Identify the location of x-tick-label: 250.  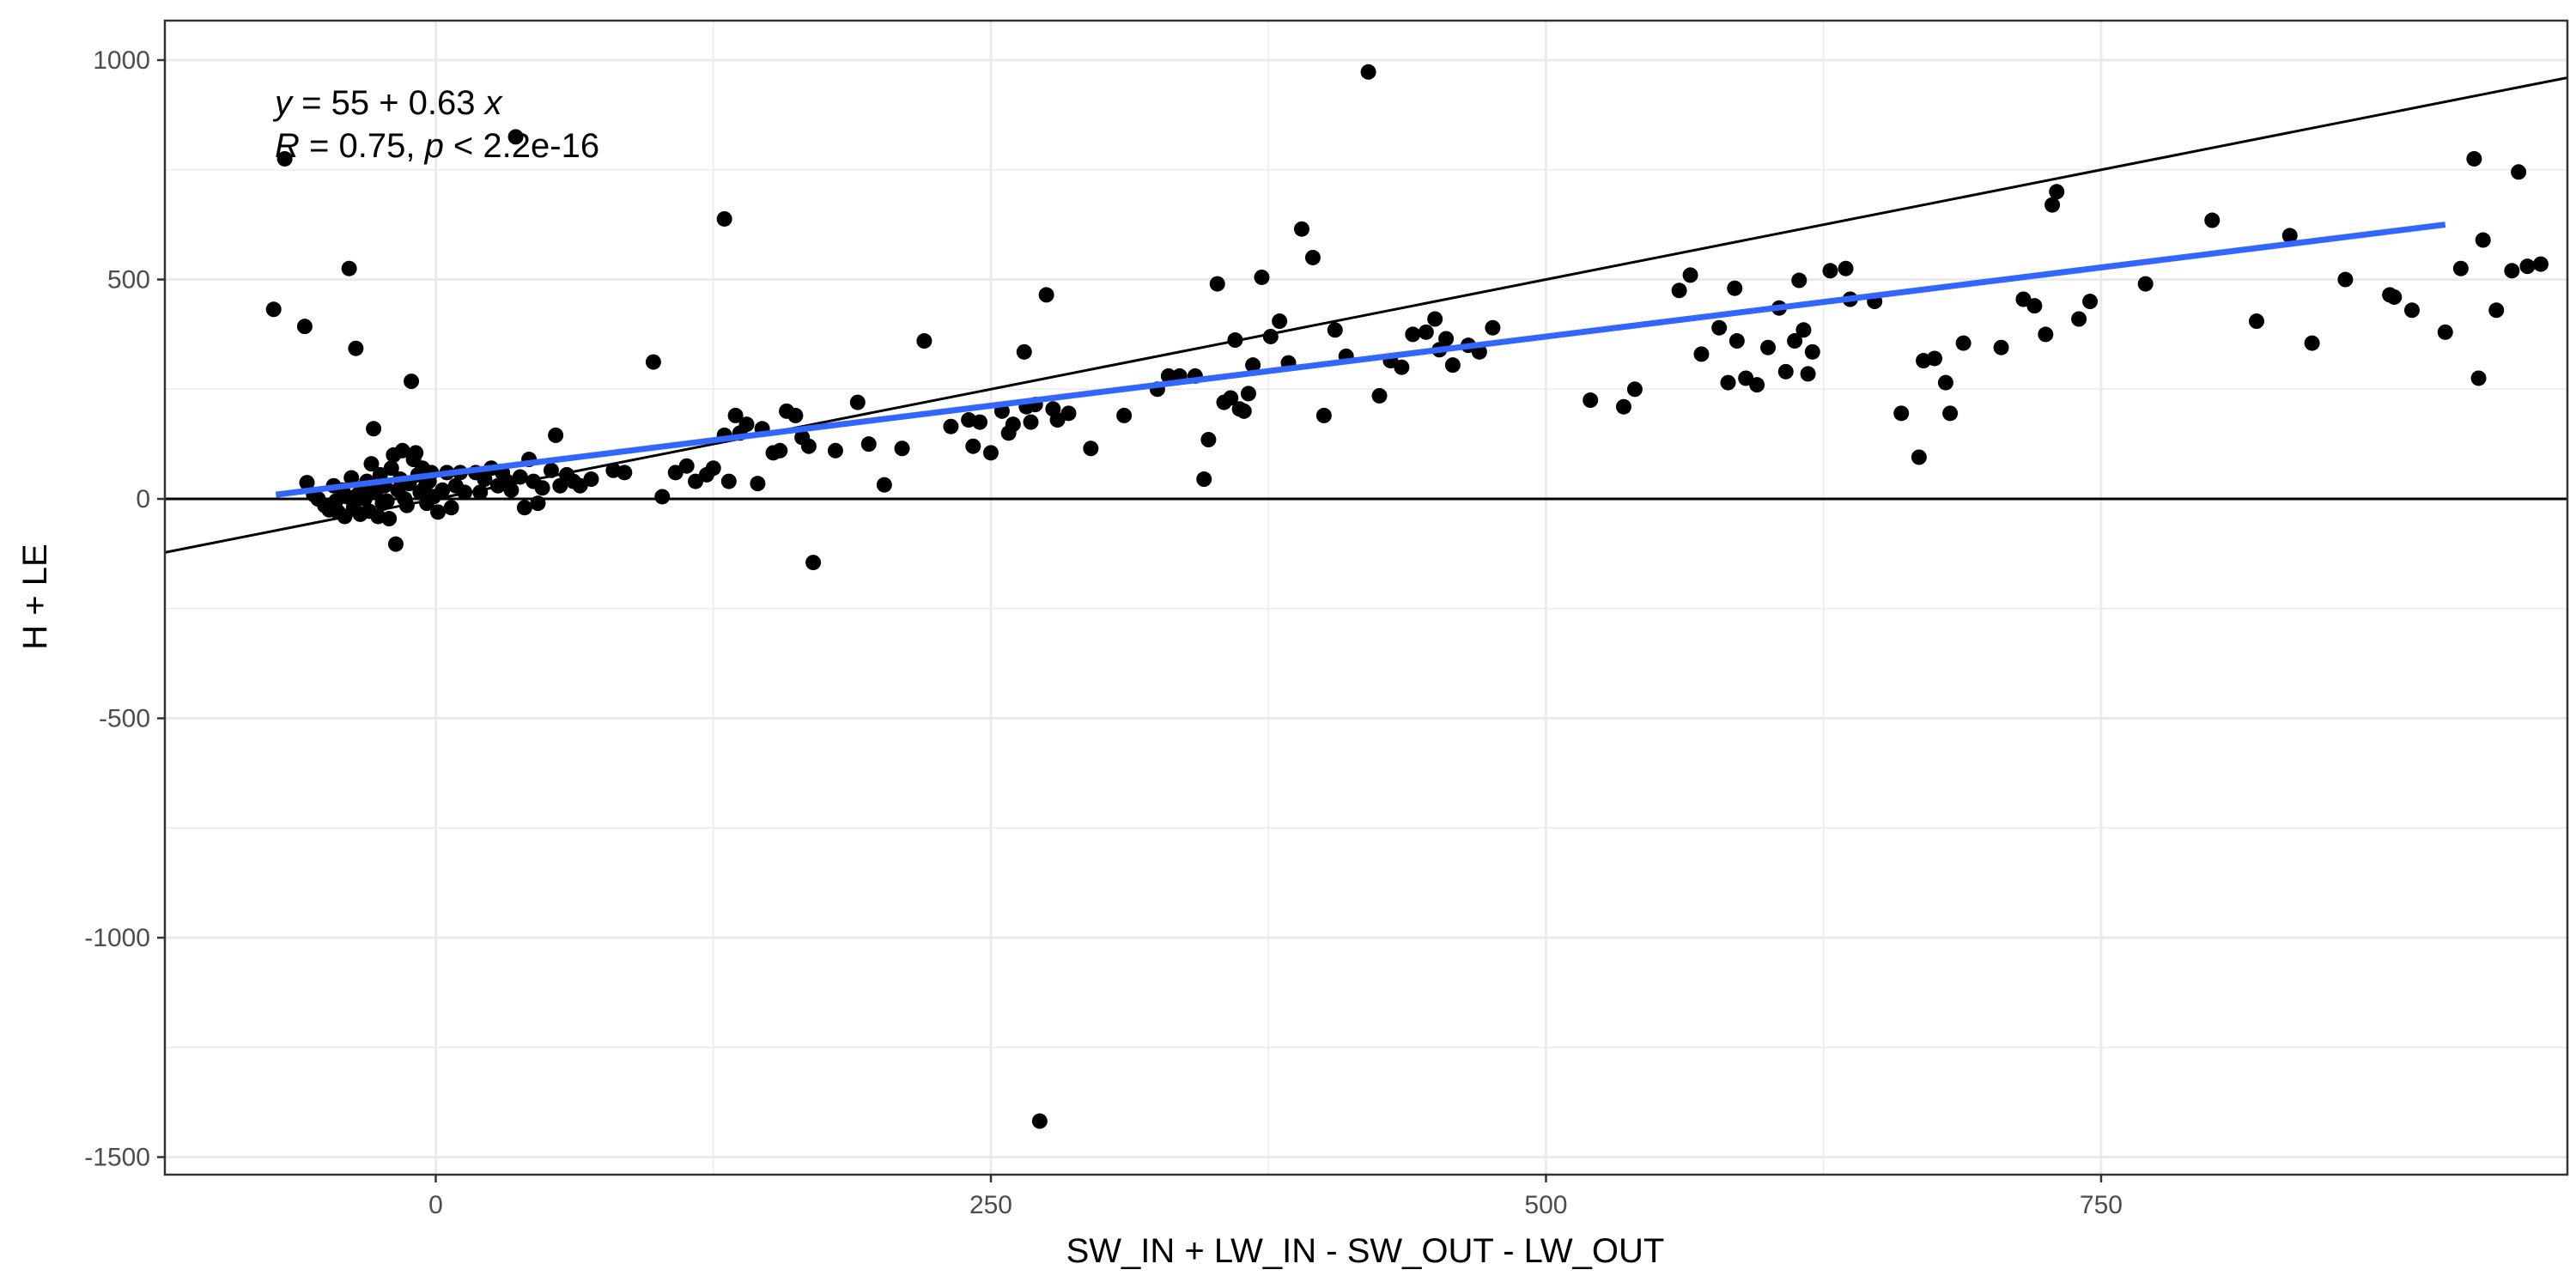
(991, 1205).